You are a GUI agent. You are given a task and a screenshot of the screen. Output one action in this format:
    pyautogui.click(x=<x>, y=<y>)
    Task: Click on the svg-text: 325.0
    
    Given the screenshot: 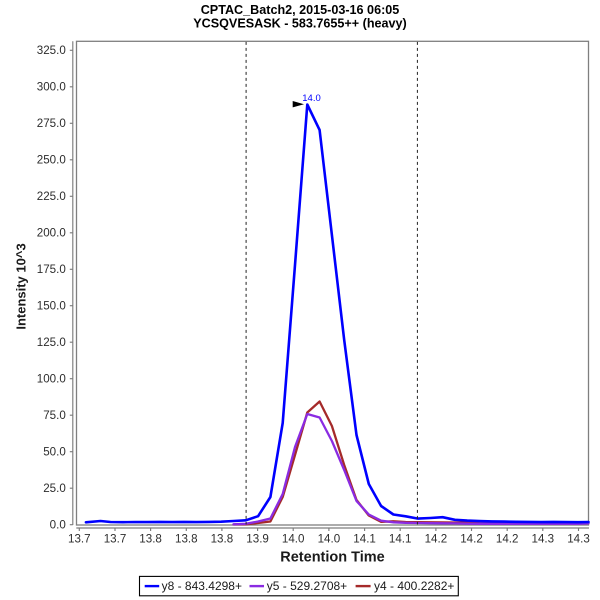 What is the action you would take?
    pyautogui.click(x=51, y=50)
    